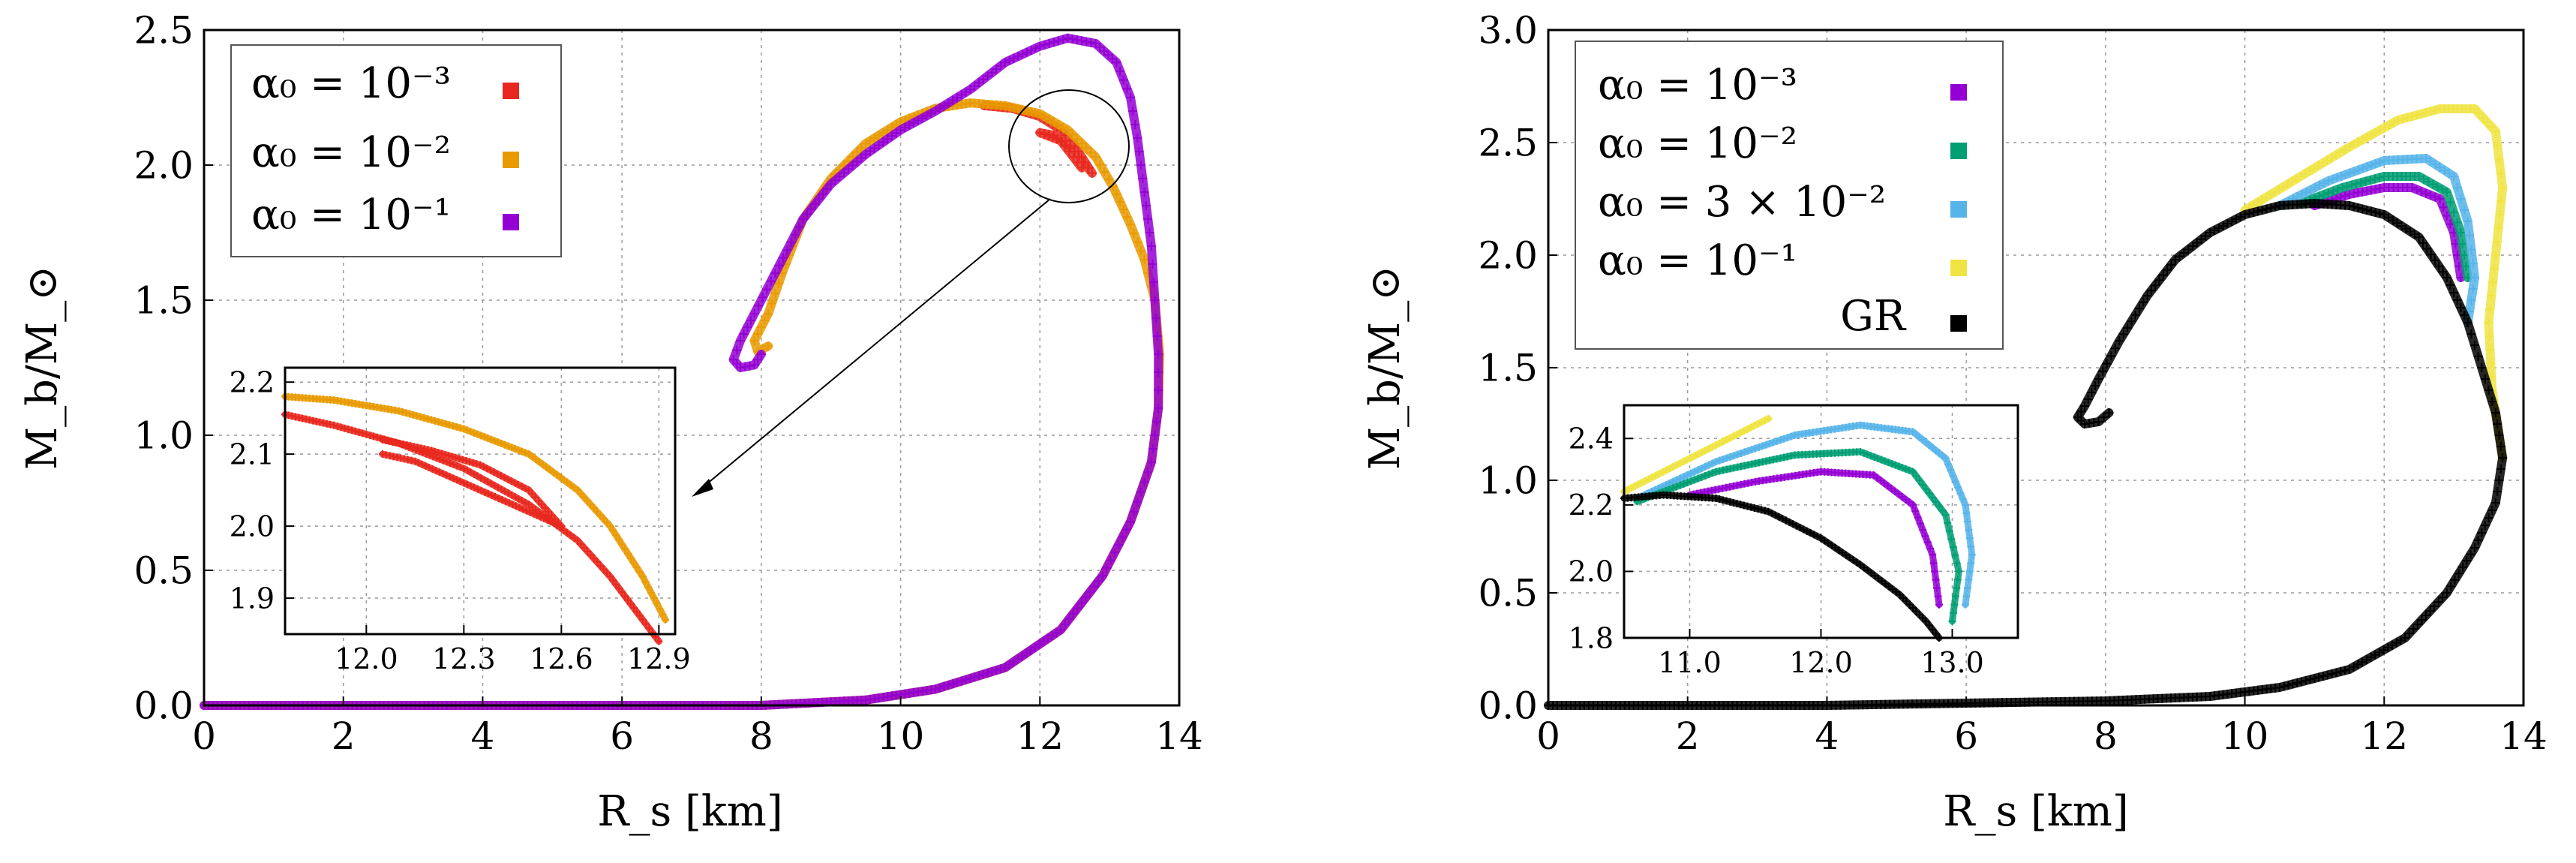 The image size is (2576, 863). I want to click on right-legend-entry: α₀ = 10⁻³, so click(1782, 85).